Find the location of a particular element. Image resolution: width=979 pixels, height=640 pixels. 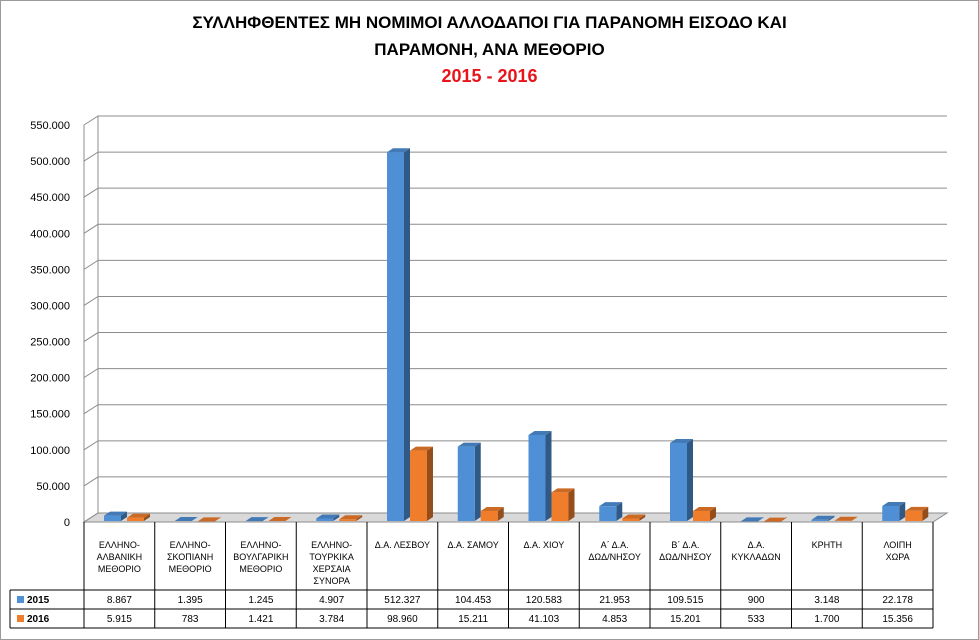

data-label: 533 is located at coordinates (756, 619).